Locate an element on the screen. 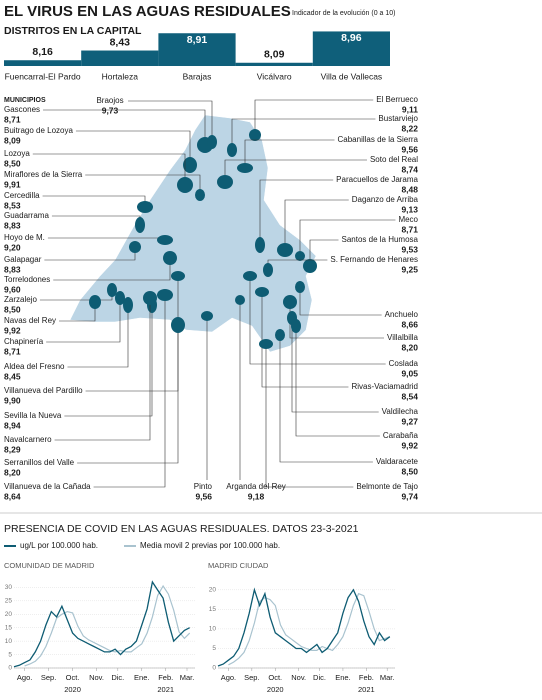  municipality-value: 8,53 is located at coordinates (12, 205).